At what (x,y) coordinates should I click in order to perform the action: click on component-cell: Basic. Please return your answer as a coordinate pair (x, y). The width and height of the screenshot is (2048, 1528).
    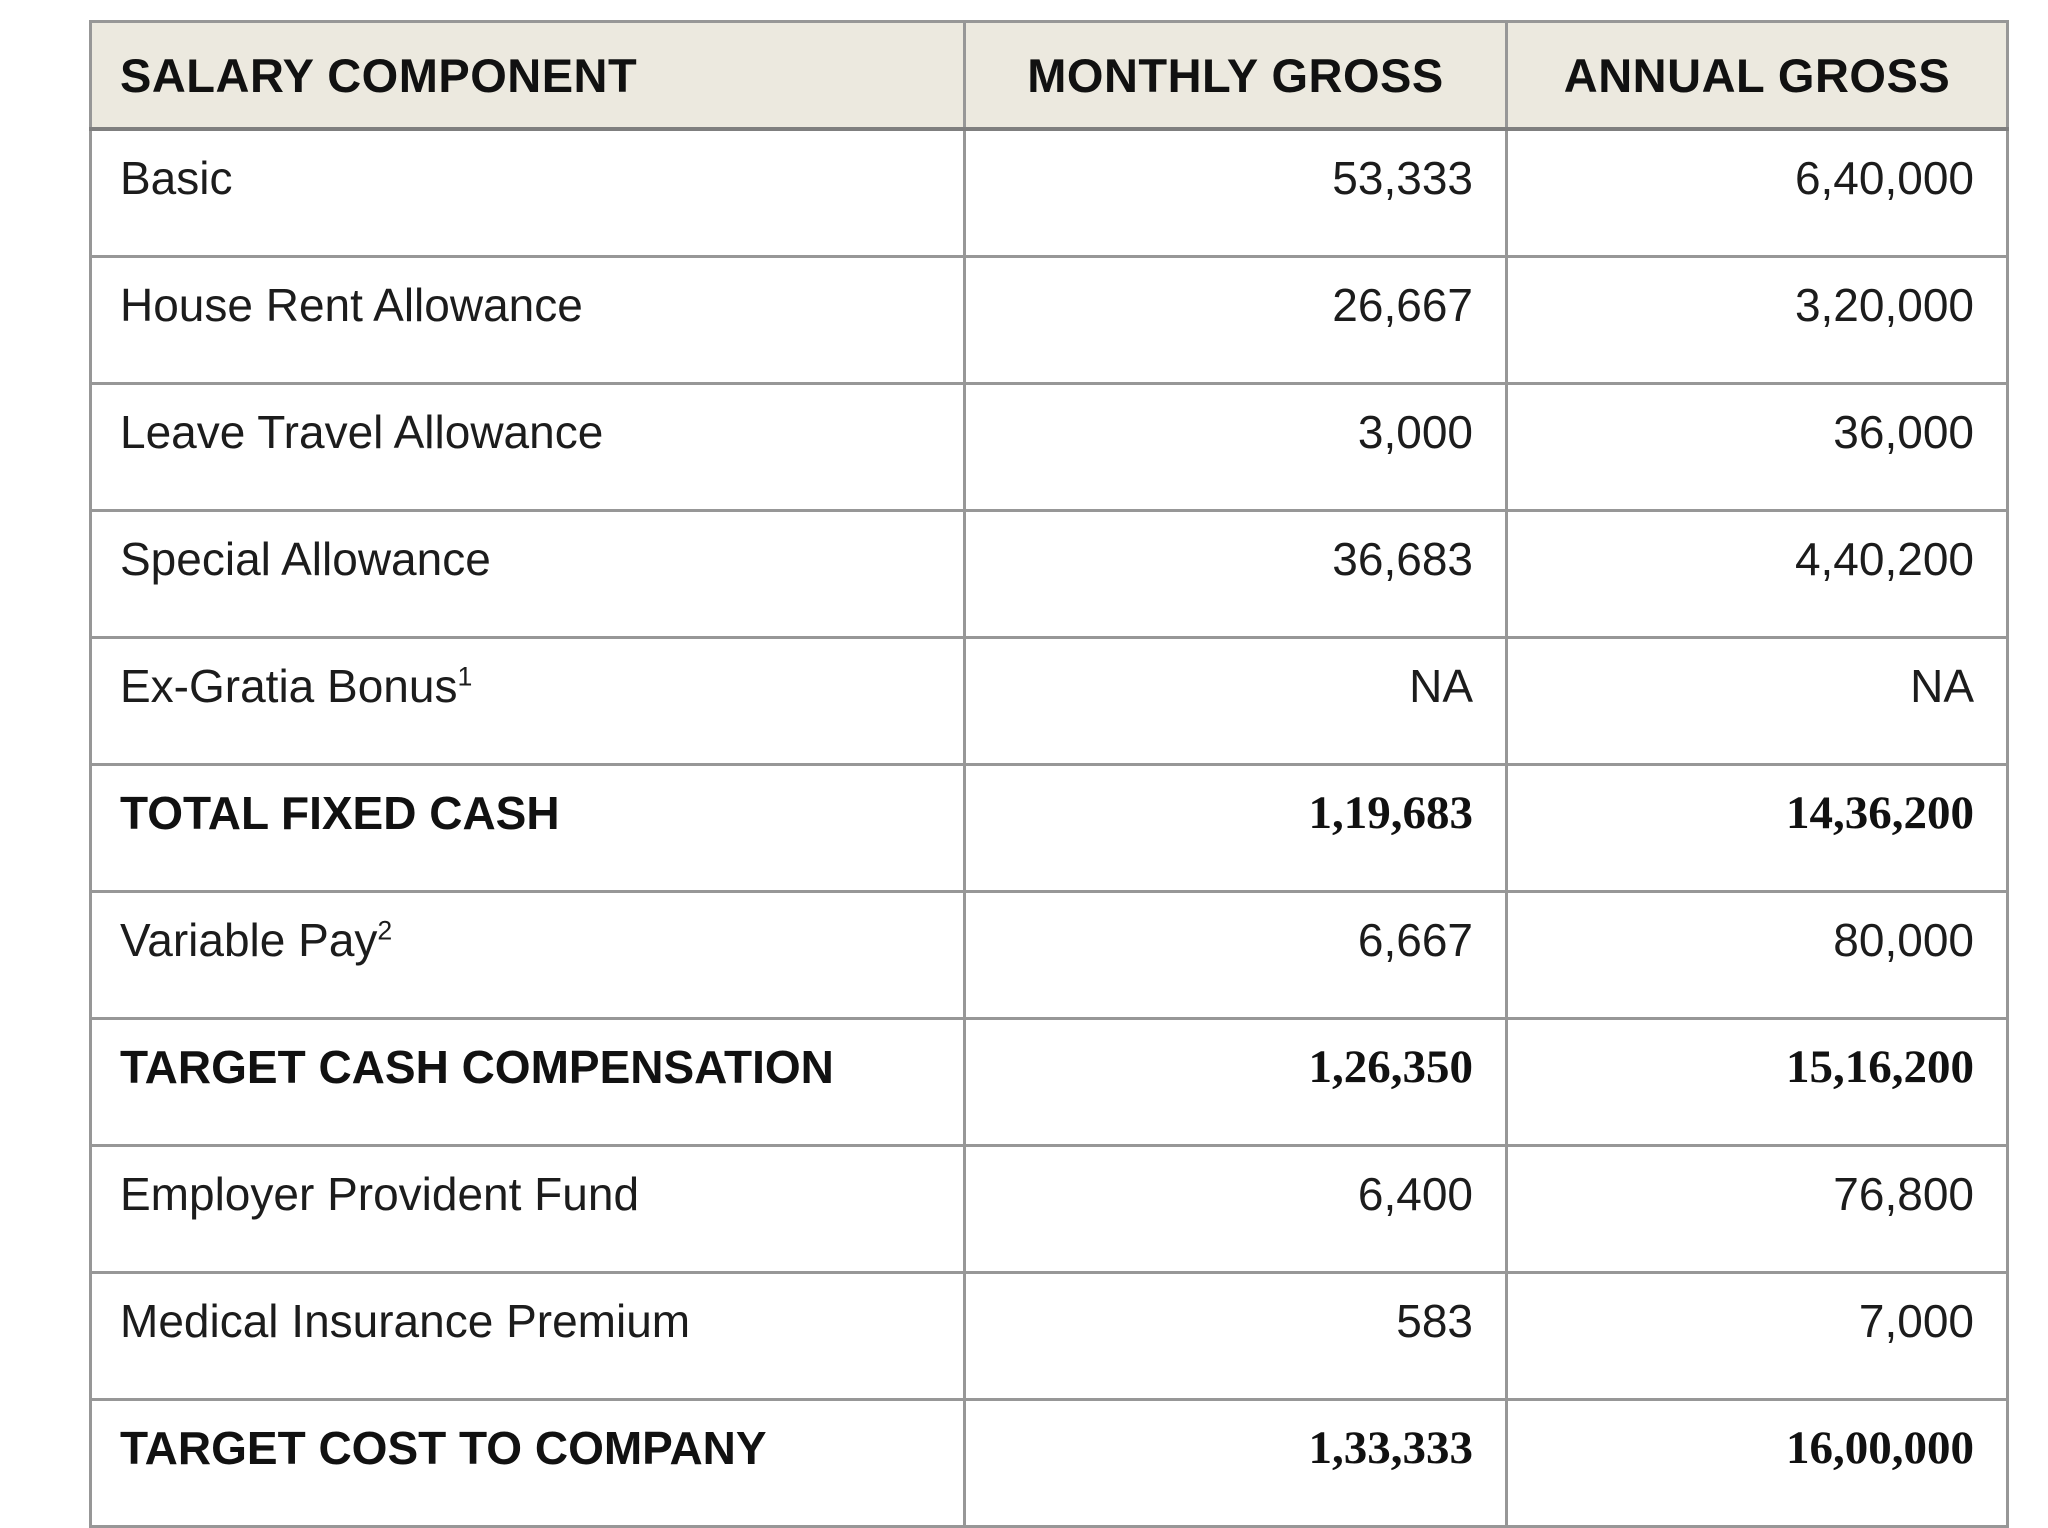
    Looking at the image, I should click on (527, 192).